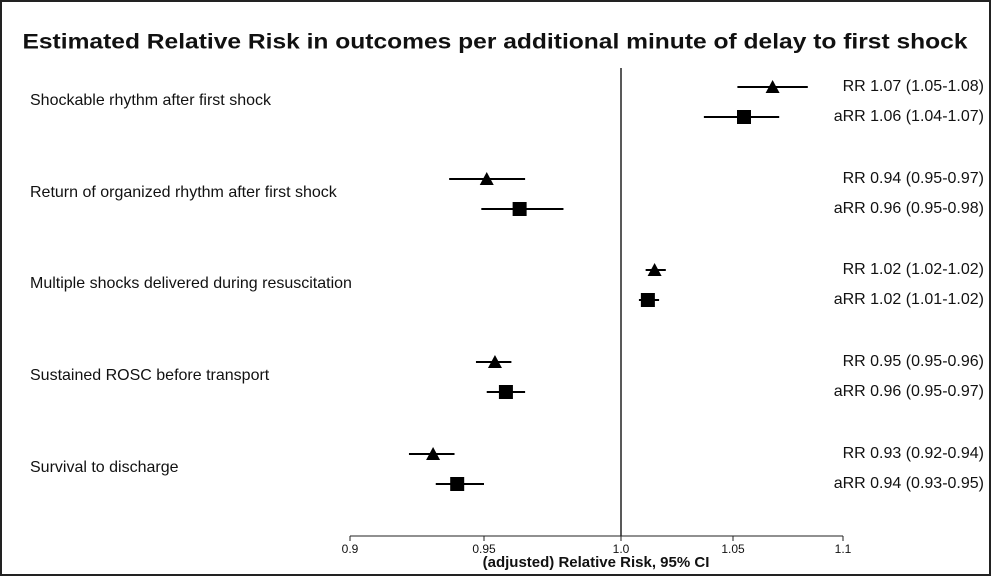  What do you see at coordinates (913, 86) in the screenshot?
I see `value-label: RR 1.07 (1.05-1.08)` at bounding box center [913, 86].